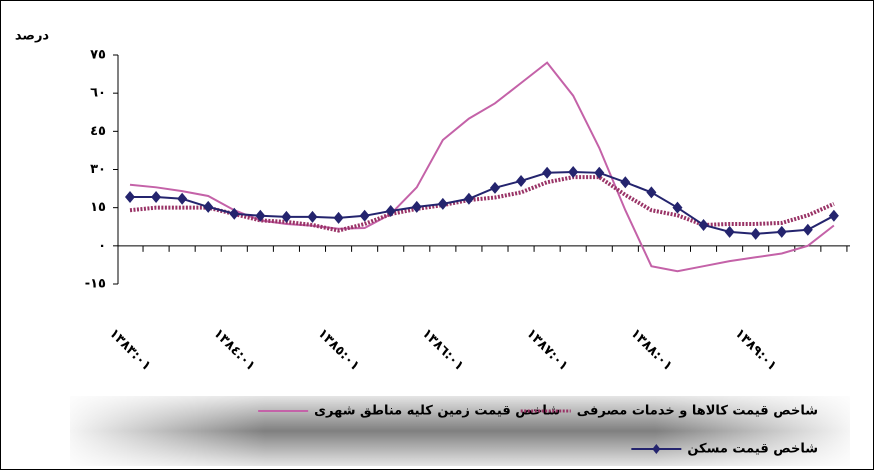 The height and width of the screenshot is (470, 874). Describe the element at coordinates (752, 449) in the screenshot. I see `legend-label: شاخص قیمت مسکن` at that location.